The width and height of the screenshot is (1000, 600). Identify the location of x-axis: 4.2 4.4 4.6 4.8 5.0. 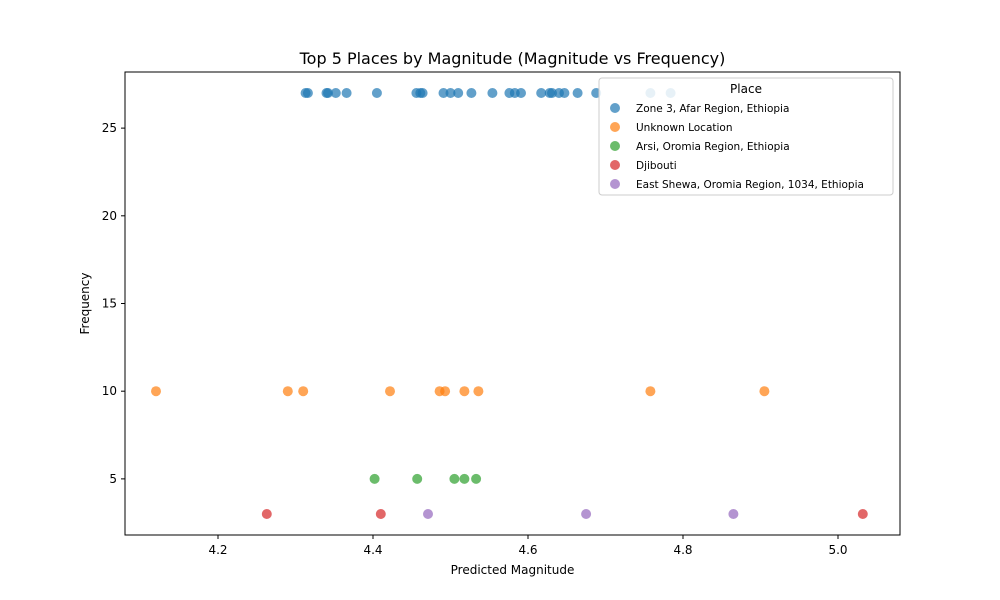
(528, 546).